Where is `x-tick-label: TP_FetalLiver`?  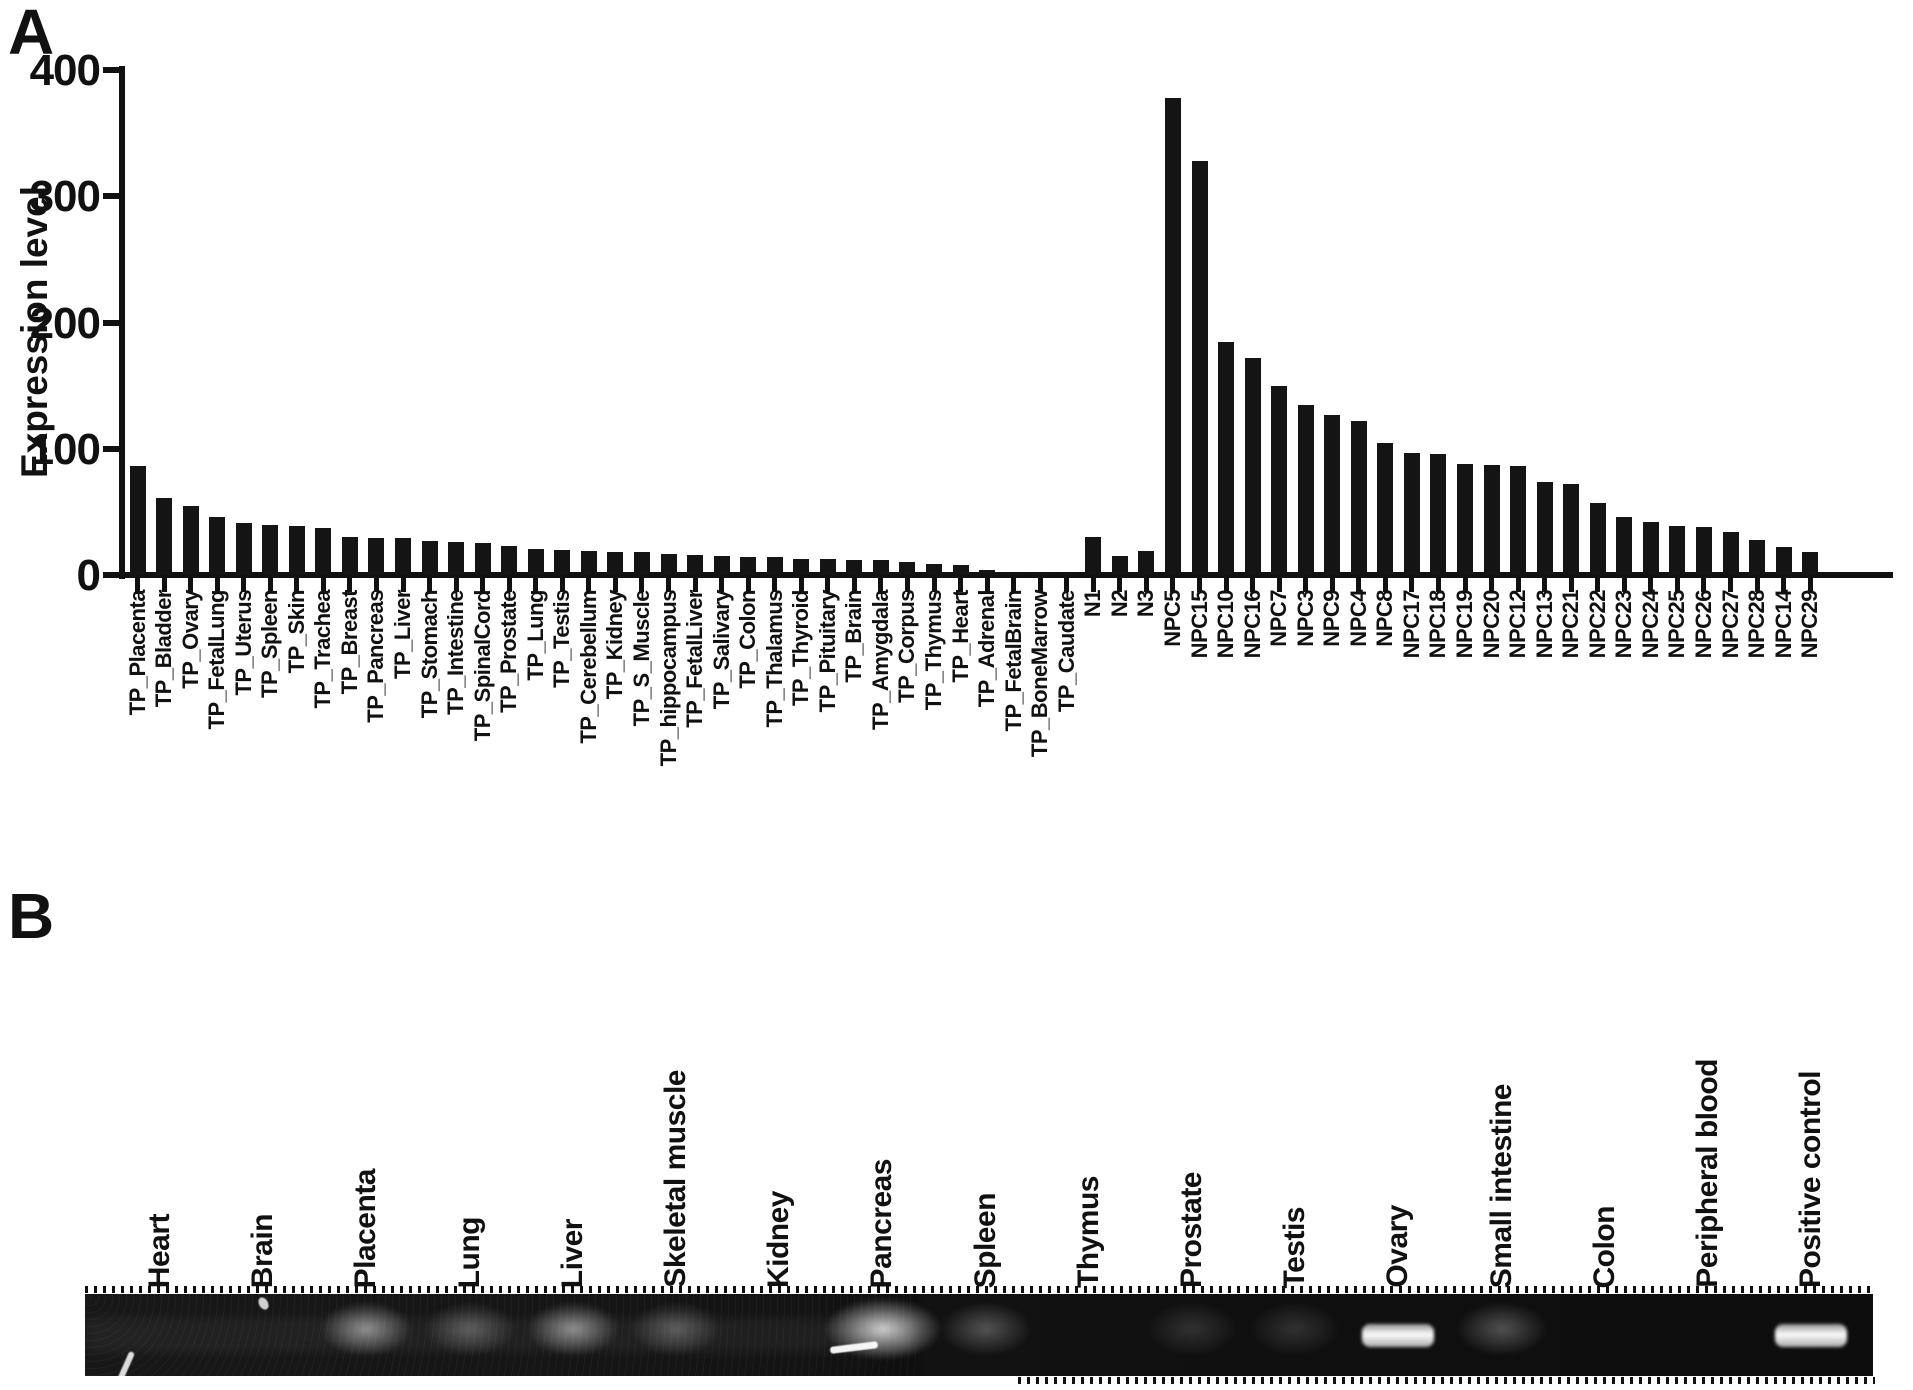 x-tick-label: TP_FetalLiver is located at coordinates (695, 659).